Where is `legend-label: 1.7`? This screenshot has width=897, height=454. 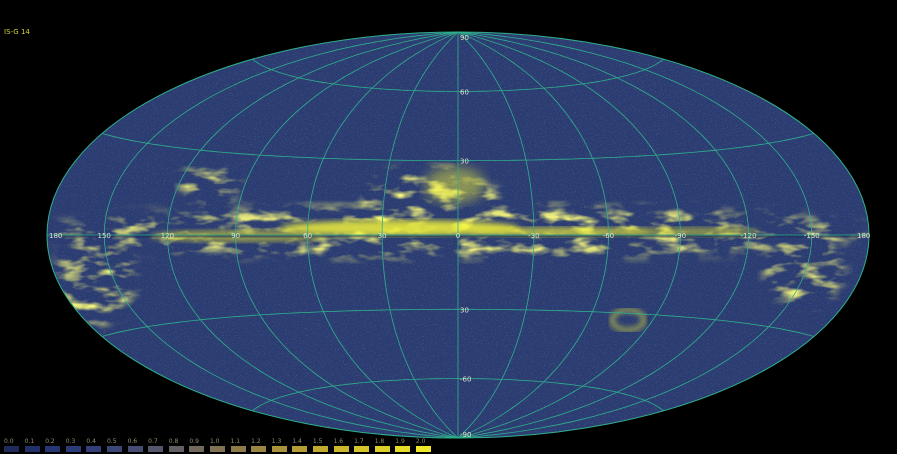 legend-label: 1.7 is located at coordinates (359, 441).